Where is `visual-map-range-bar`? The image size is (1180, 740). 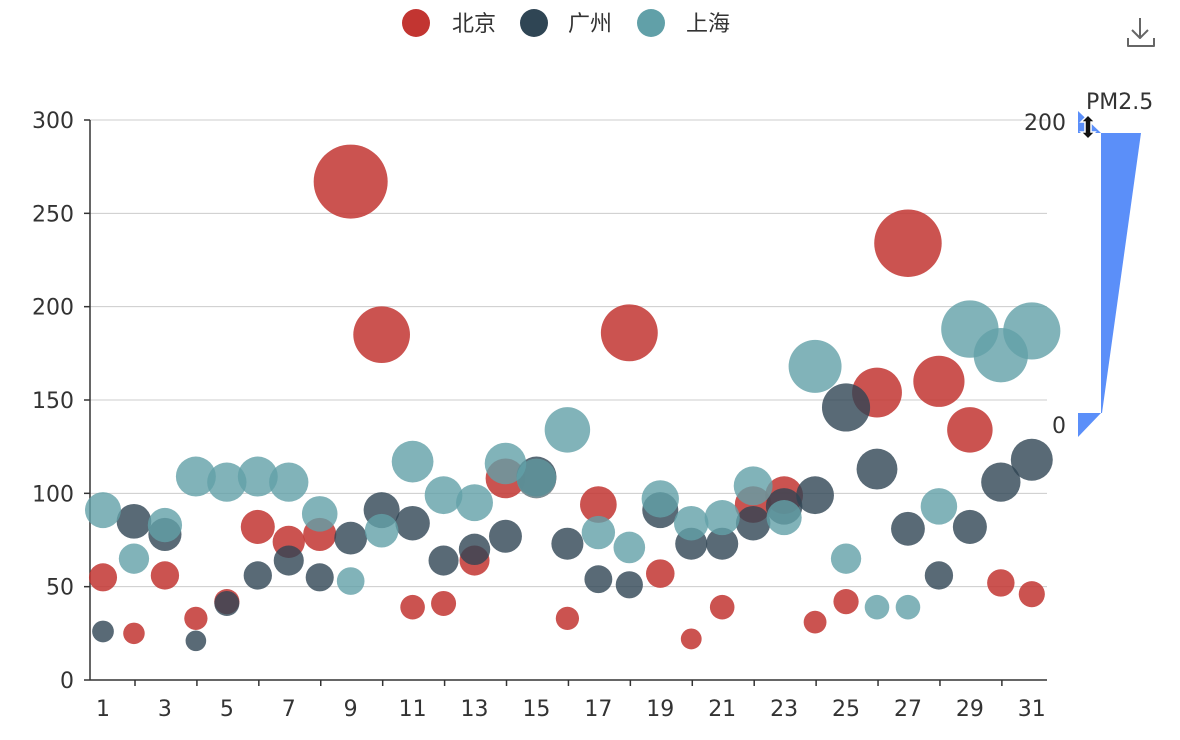 visual-map-range-bar is located at coordinates (1121, 273).